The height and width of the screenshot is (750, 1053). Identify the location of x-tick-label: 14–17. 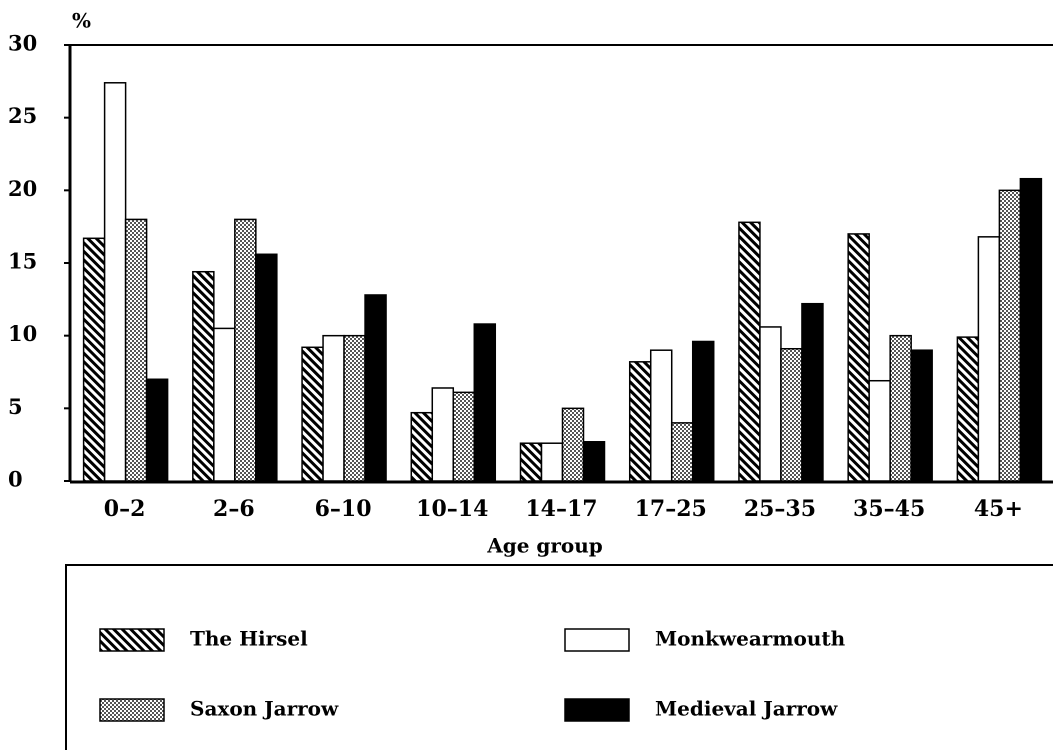
(561, 509).